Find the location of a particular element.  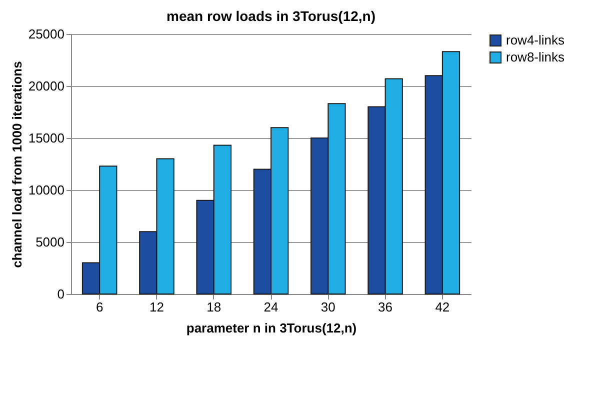

y-tick-label: 10000 is located at coordinates (46, 190).